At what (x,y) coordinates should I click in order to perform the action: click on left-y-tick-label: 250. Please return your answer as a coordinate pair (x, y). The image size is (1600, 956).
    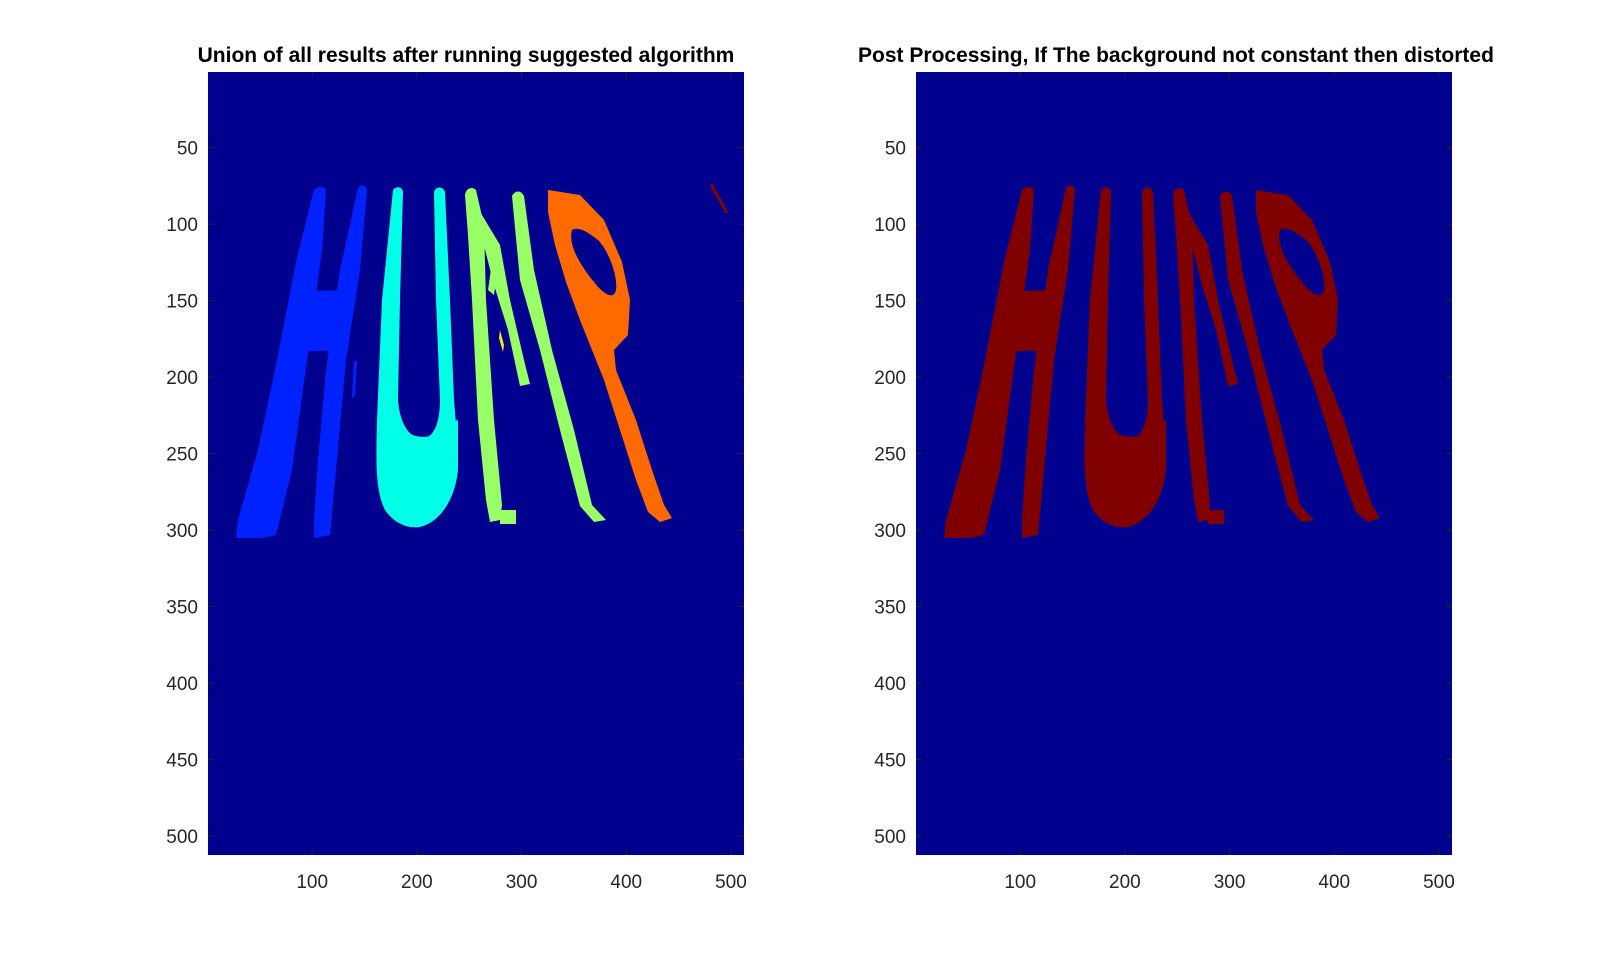
    Looking at the image, I should click on (182, 455).